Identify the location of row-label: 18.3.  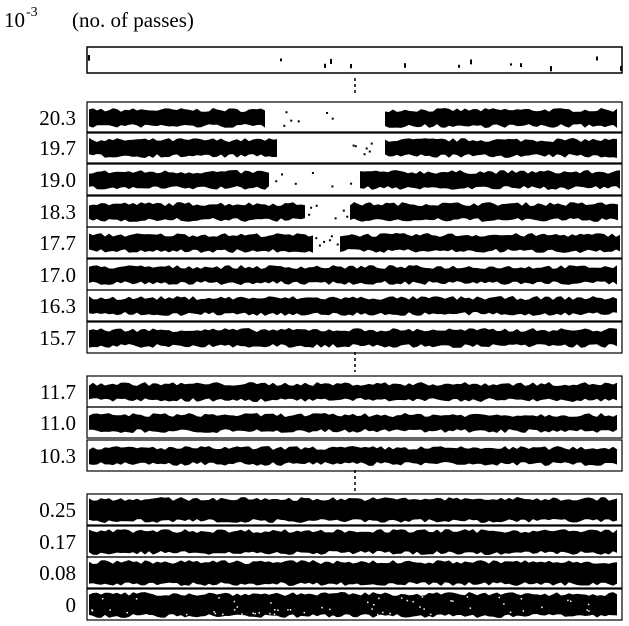
(57, 212).